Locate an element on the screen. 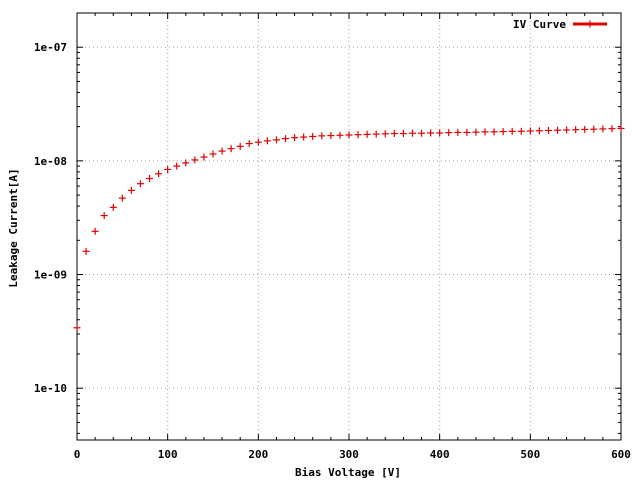  y-axis-title: Leakage Current[A] is located at coordinates (13, 227).